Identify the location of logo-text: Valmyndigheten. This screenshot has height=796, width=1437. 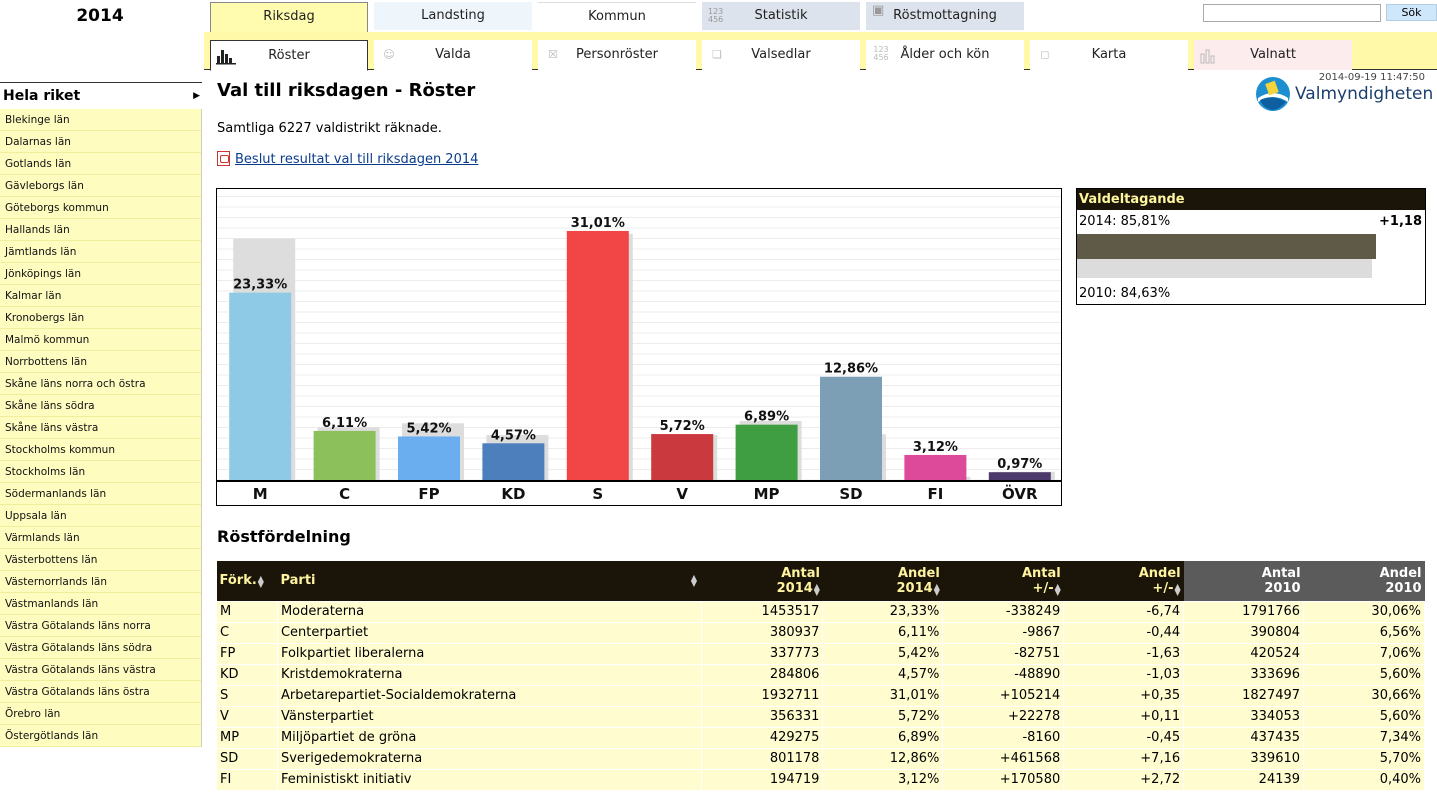
(1364, 94).